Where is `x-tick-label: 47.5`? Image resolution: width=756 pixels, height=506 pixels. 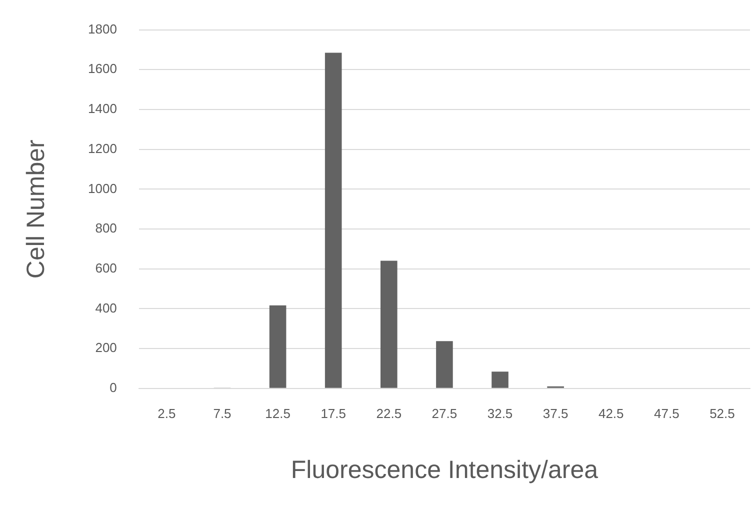 x-tick-label: 47.5 is located at coordinates (667, 413).